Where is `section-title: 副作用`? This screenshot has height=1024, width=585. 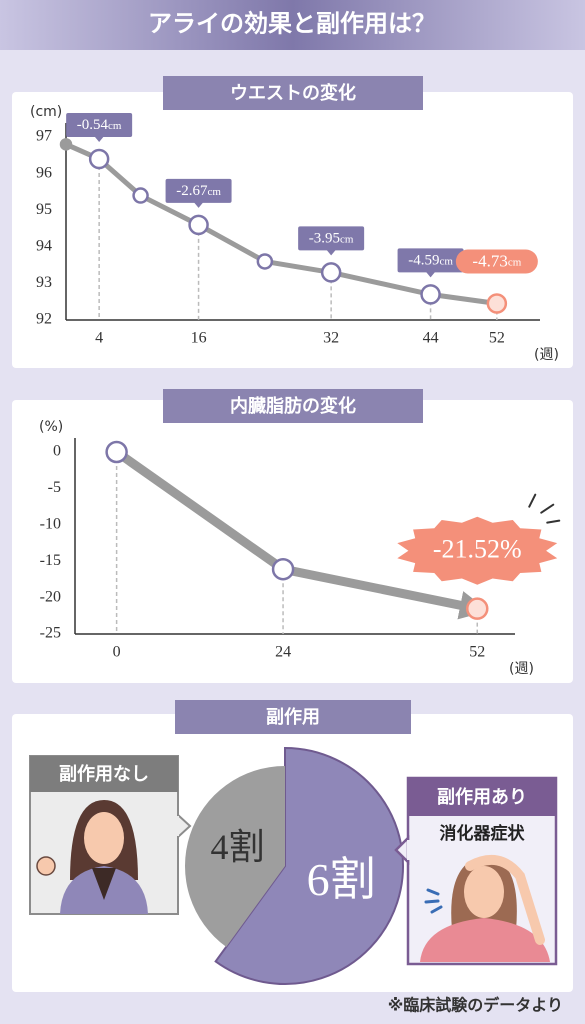 section-title: 副作用 is located at coordinates (293, 717).